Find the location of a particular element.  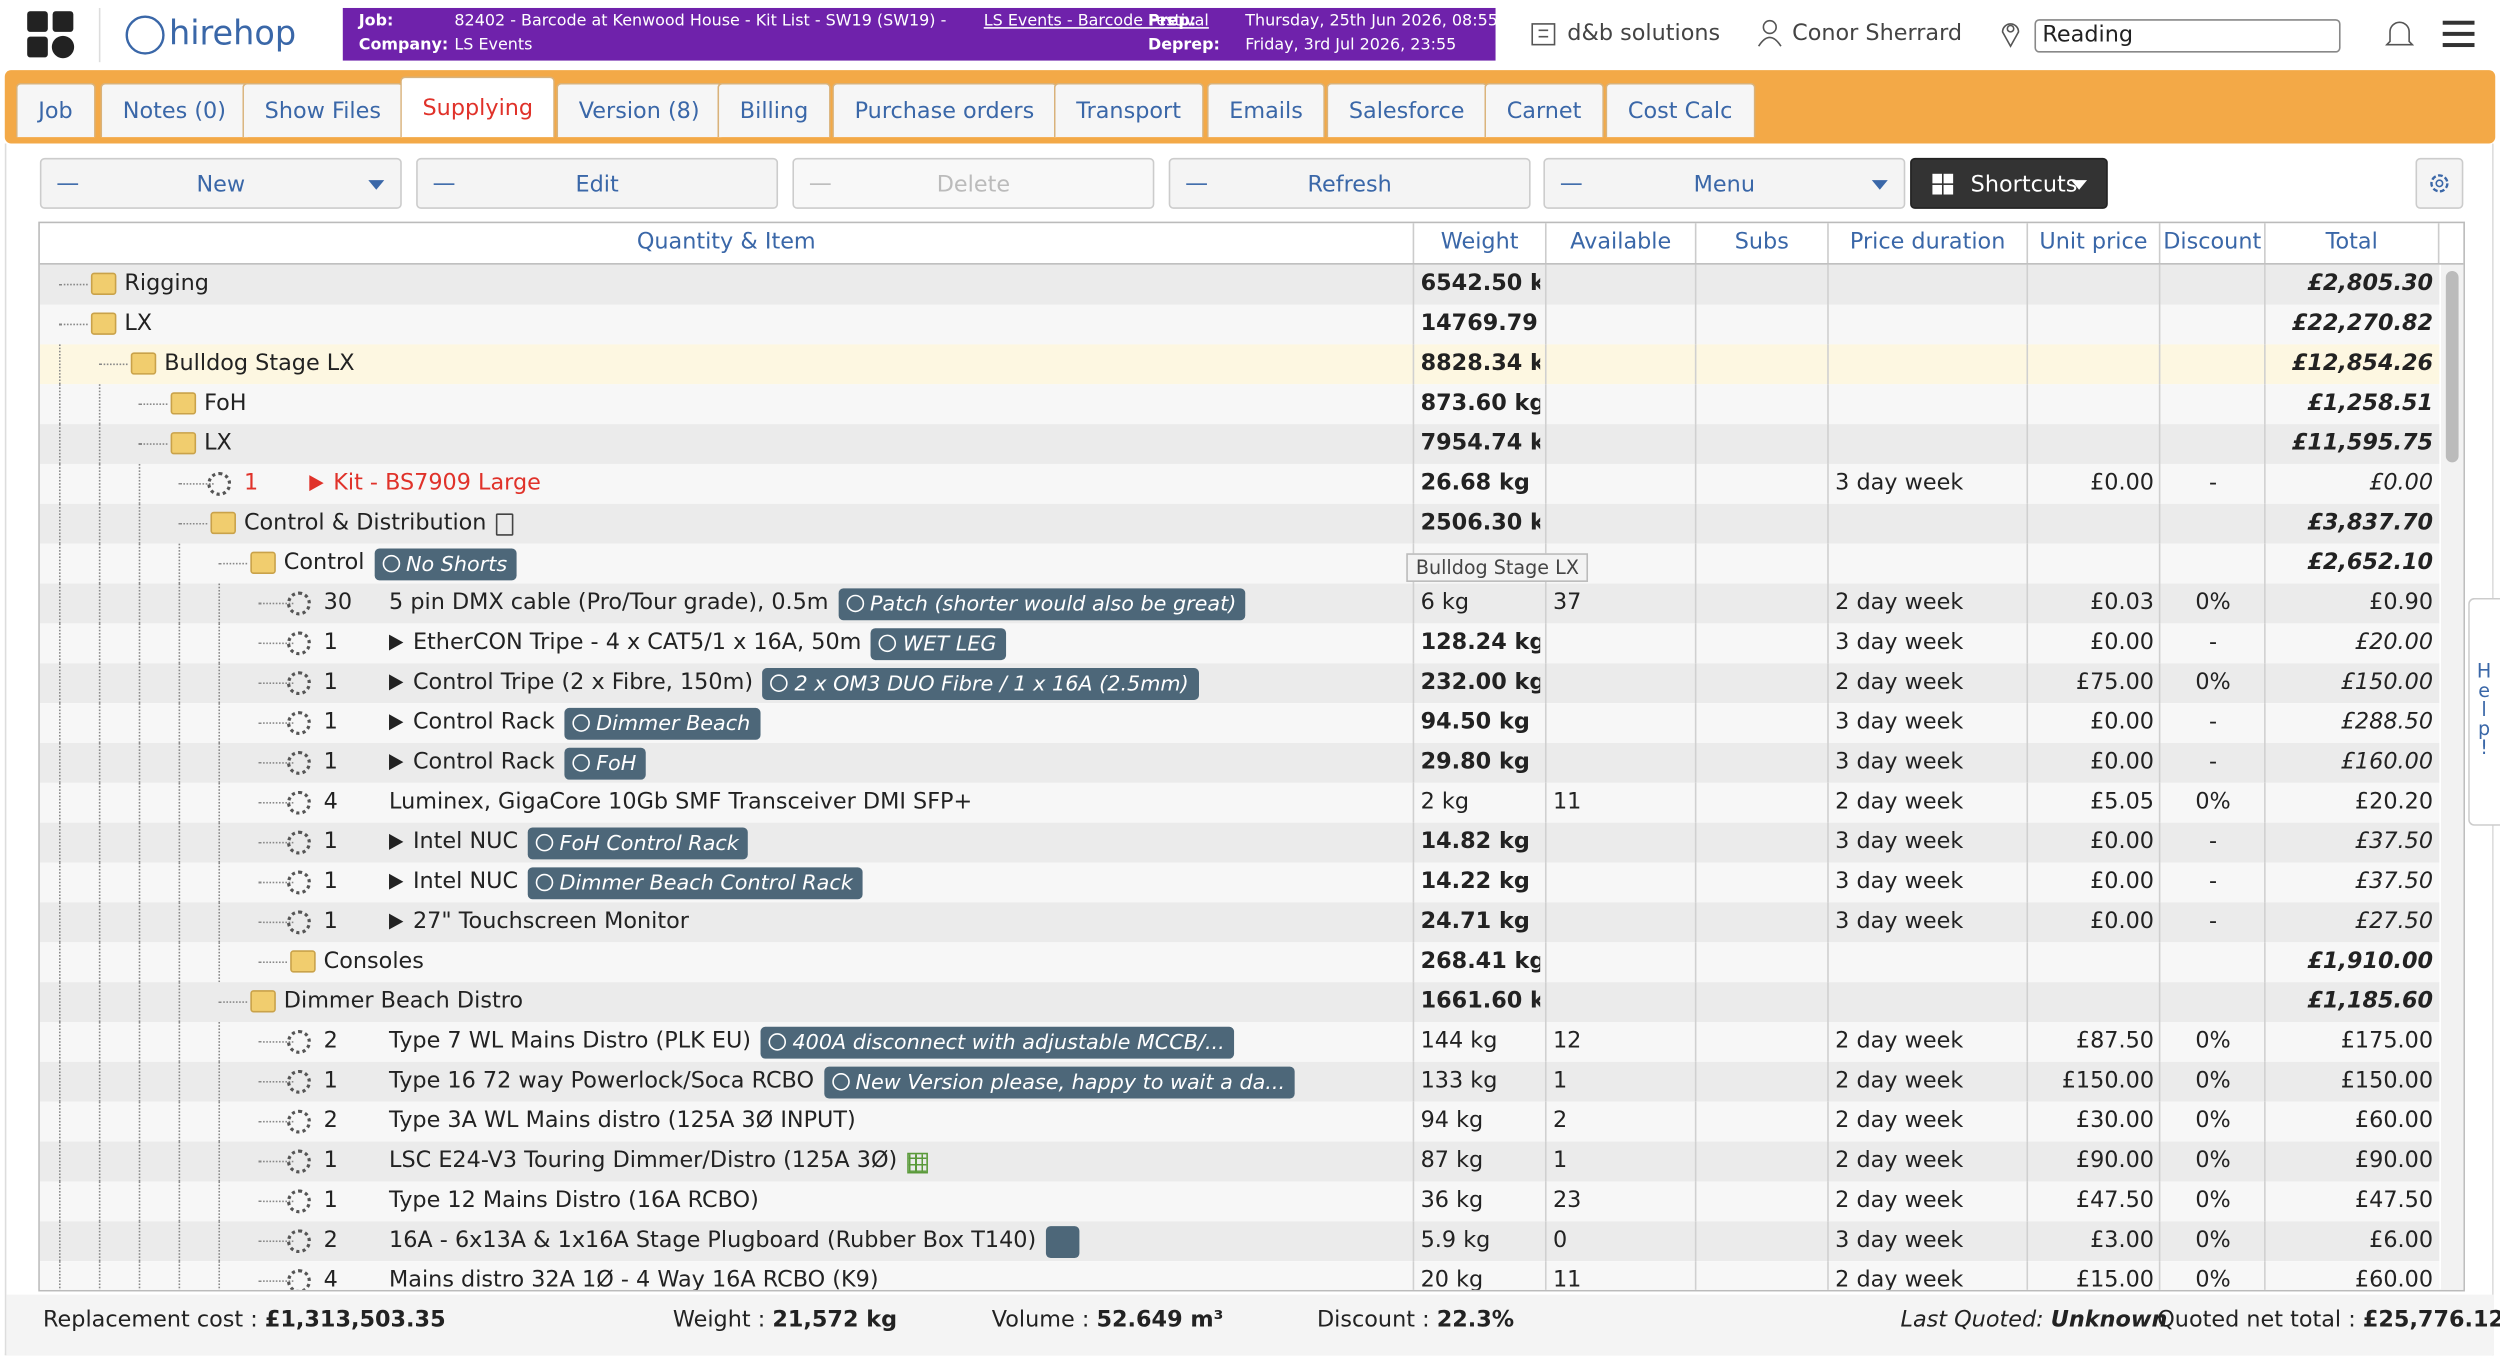

tab: Salesforce is located at coordinates (1406, 110).